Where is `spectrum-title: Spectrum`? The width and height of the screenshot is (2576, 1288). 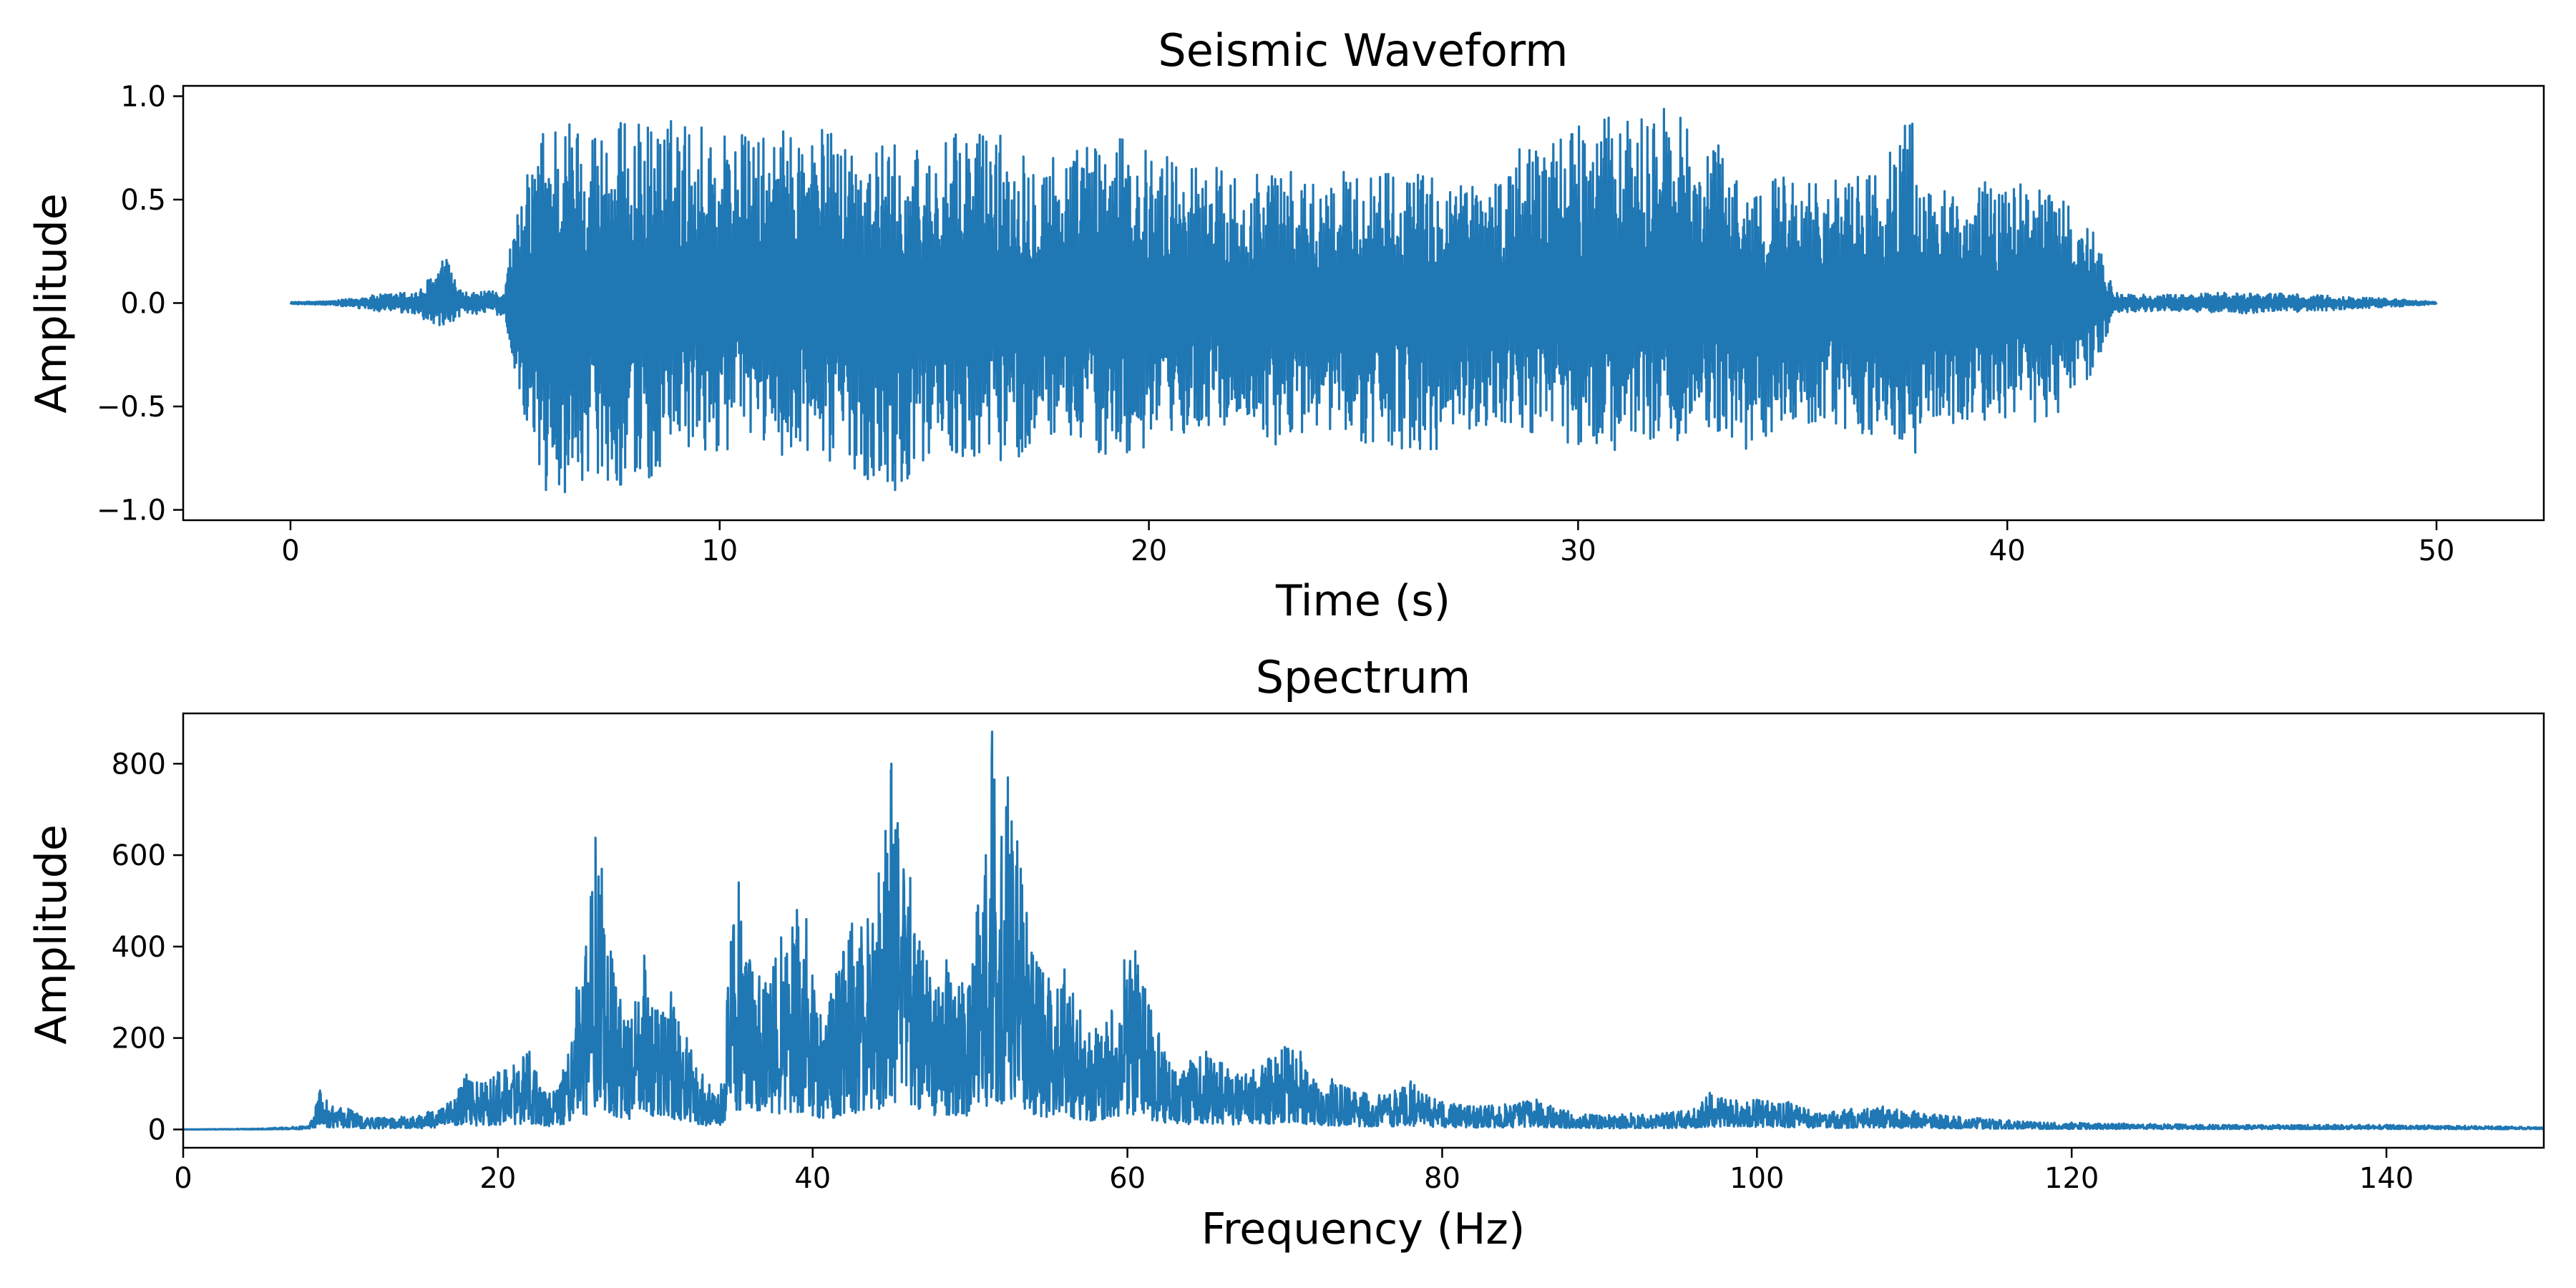 spectrum-title: Spectrum is located at coordinates (1363, 677).